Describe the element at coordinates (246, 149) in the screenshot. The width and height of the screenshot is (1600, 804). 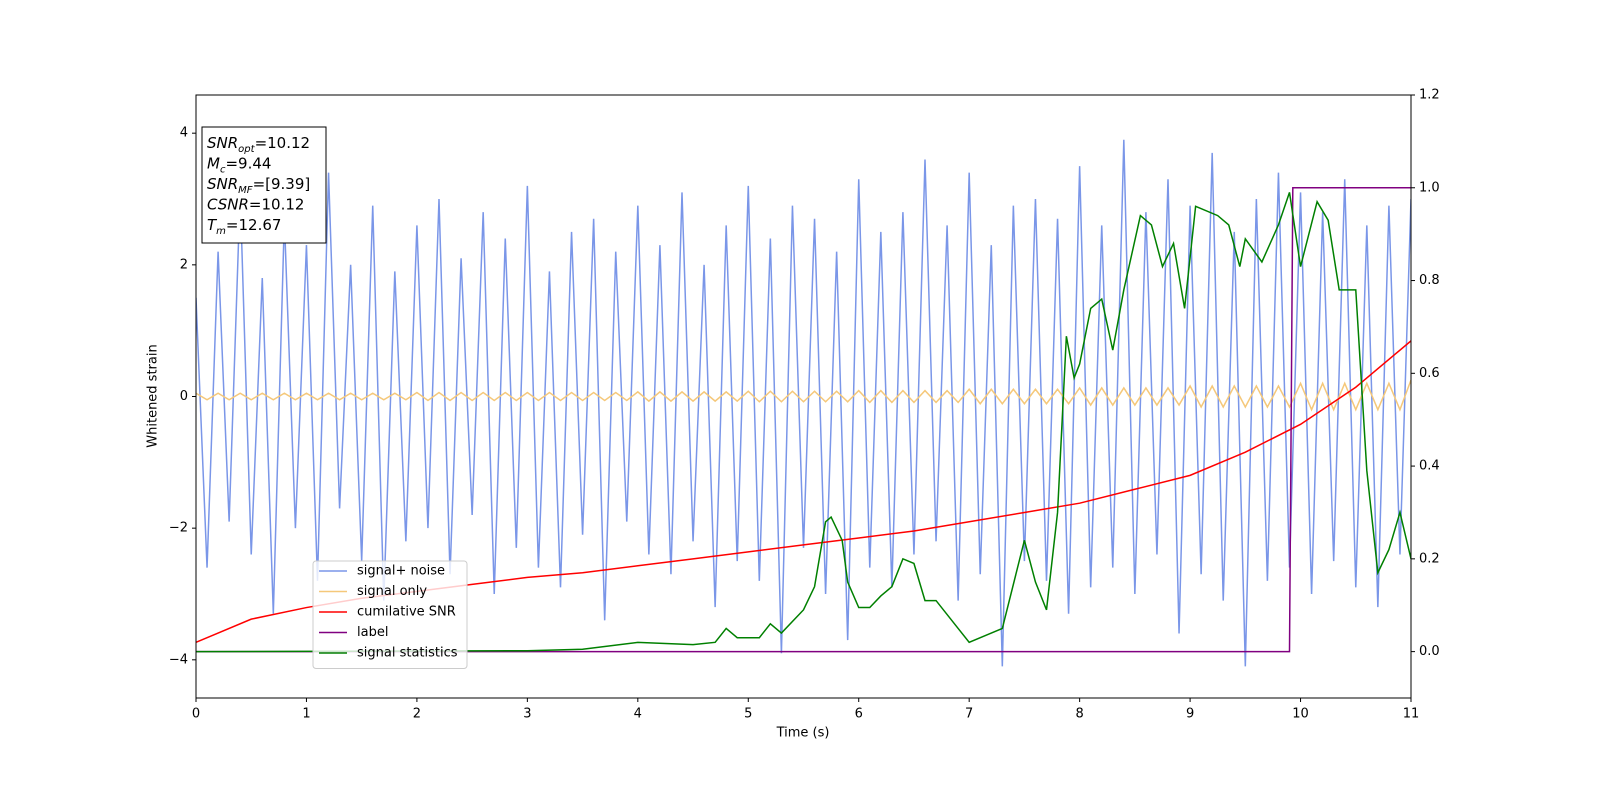
I see `annotation-sub: opt` at that location.